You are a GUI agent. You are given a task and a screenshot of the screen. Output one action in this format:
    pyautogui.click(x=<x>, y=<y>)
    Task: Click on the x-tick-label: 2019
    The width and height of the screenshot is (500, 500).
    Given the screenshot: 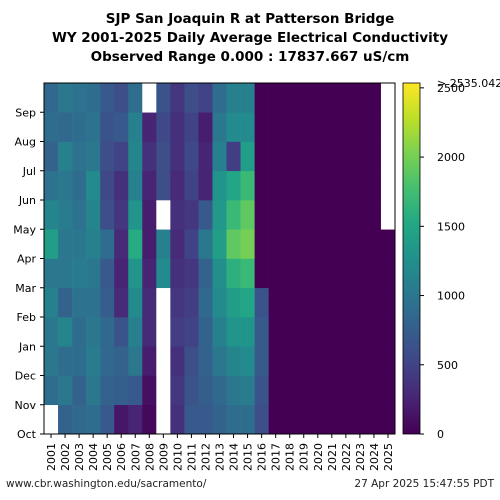 What is the action you would take?
    pyautogui.click(x=304, y=457)
    